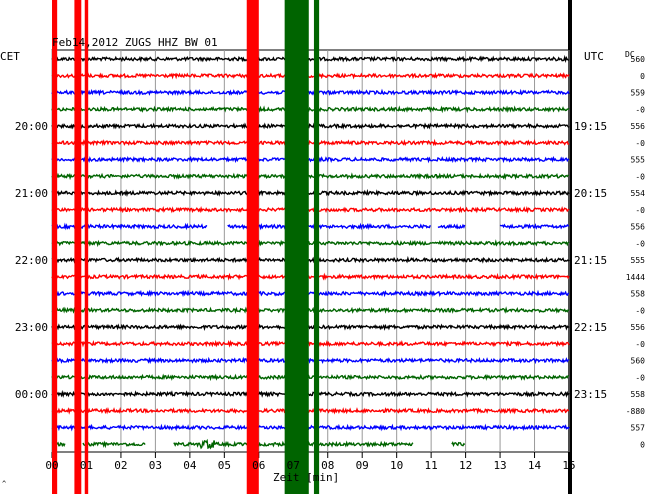 The image size is (650, 494). I want to click on tick-label-x: 00, so click(51, 465).